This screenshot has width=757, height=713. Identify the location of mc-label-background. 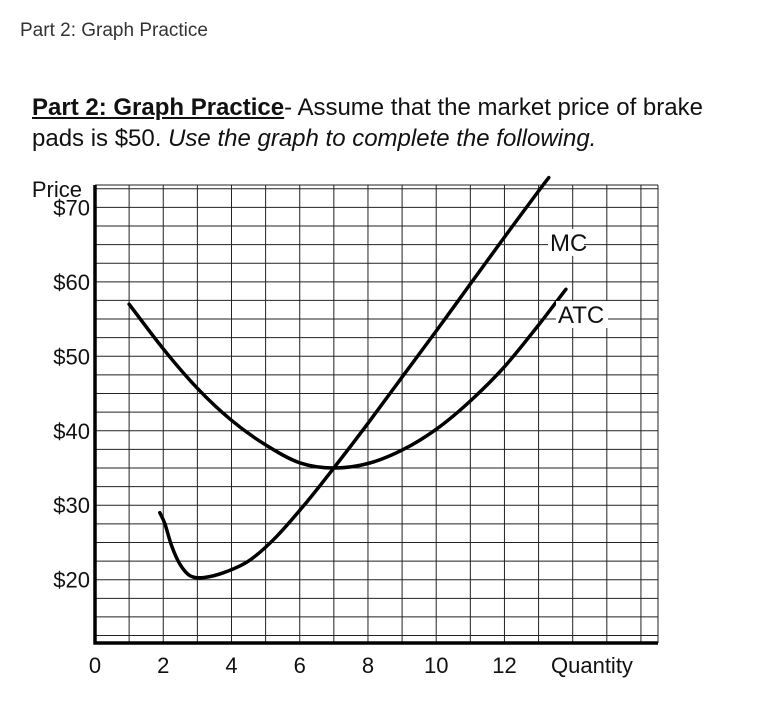
(566, 242).